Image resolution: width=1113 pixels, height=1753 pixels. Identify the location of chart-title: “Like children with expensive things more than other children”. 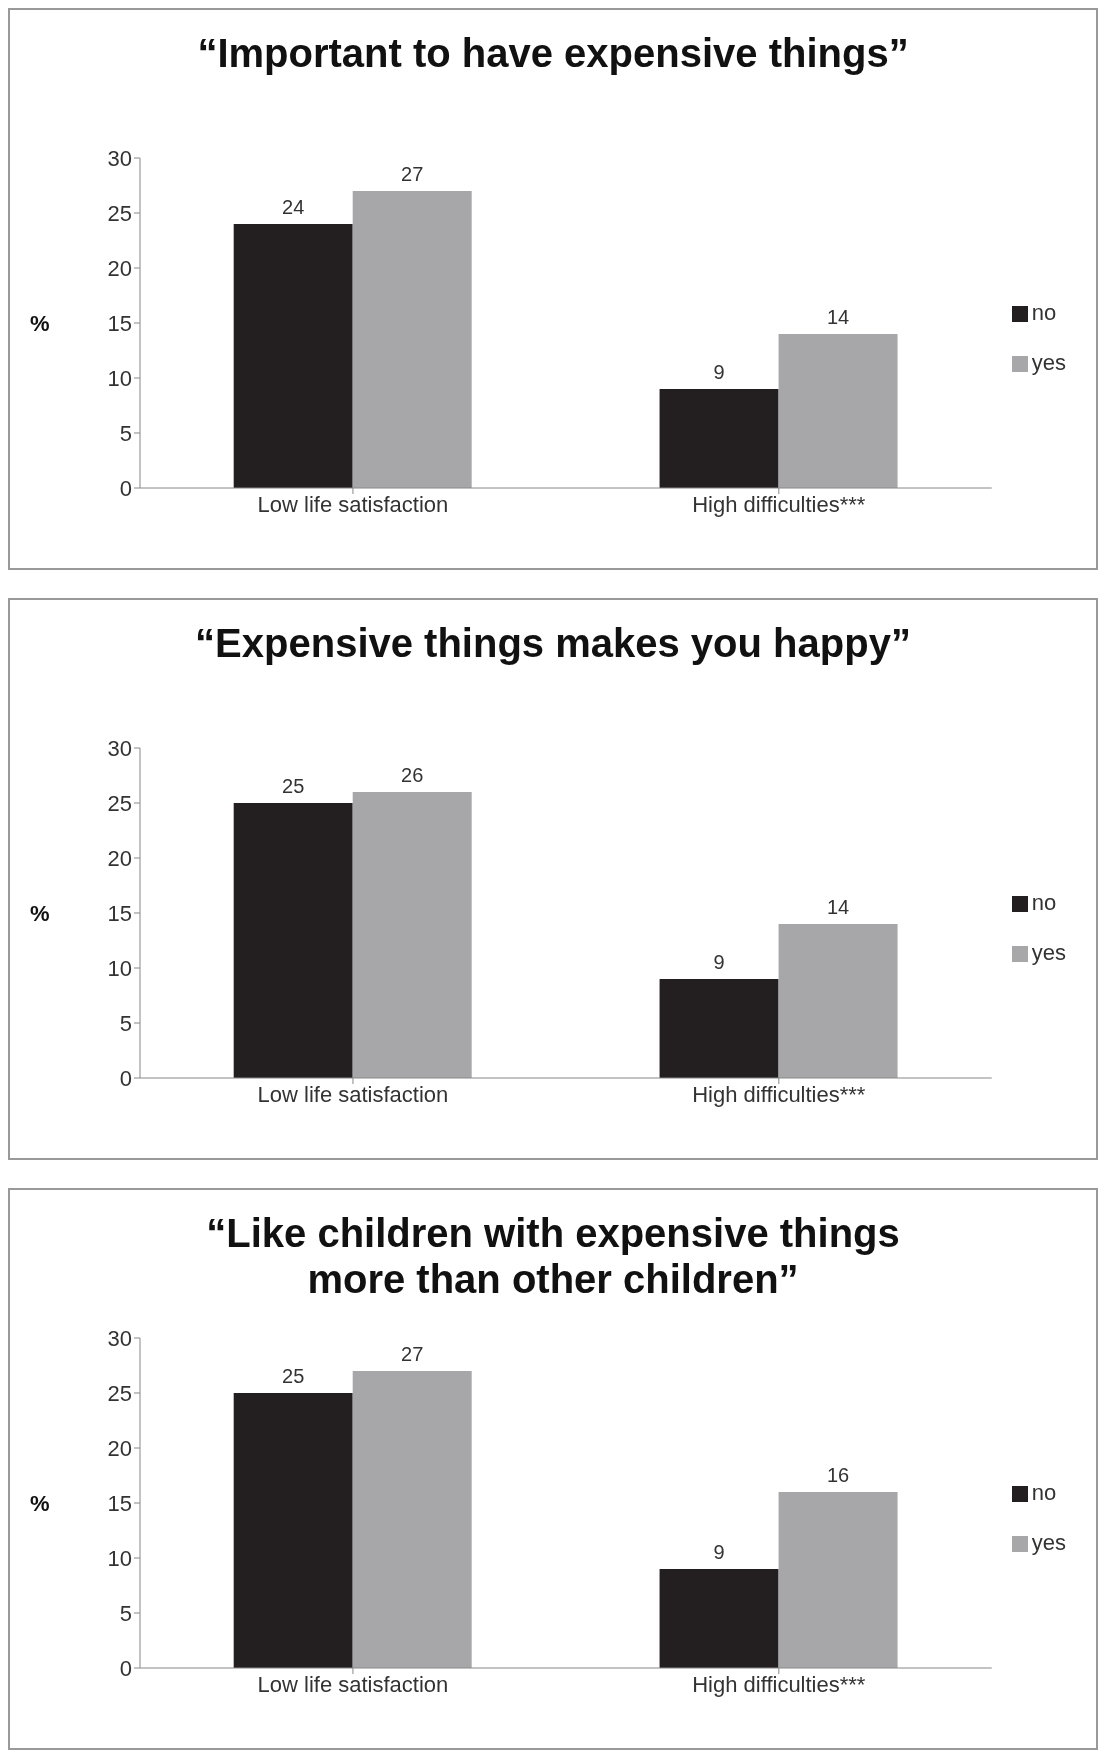
(553, 1256).